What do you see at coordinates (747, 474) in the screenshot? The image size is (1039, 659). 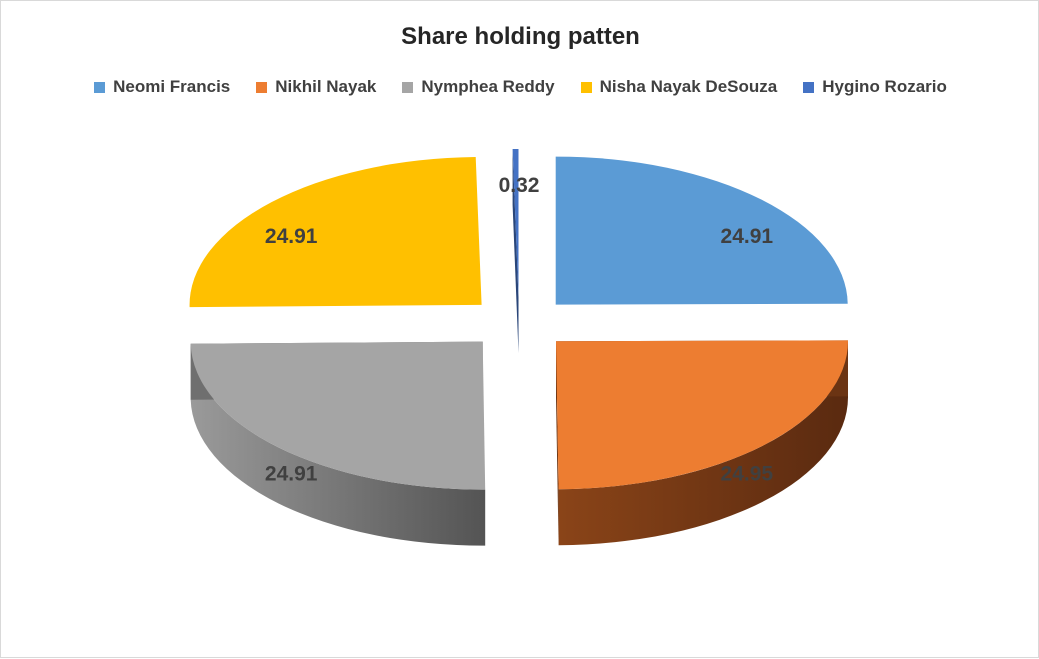 I see `pie-data-label: 24.95` at bounding box center [747, 474].